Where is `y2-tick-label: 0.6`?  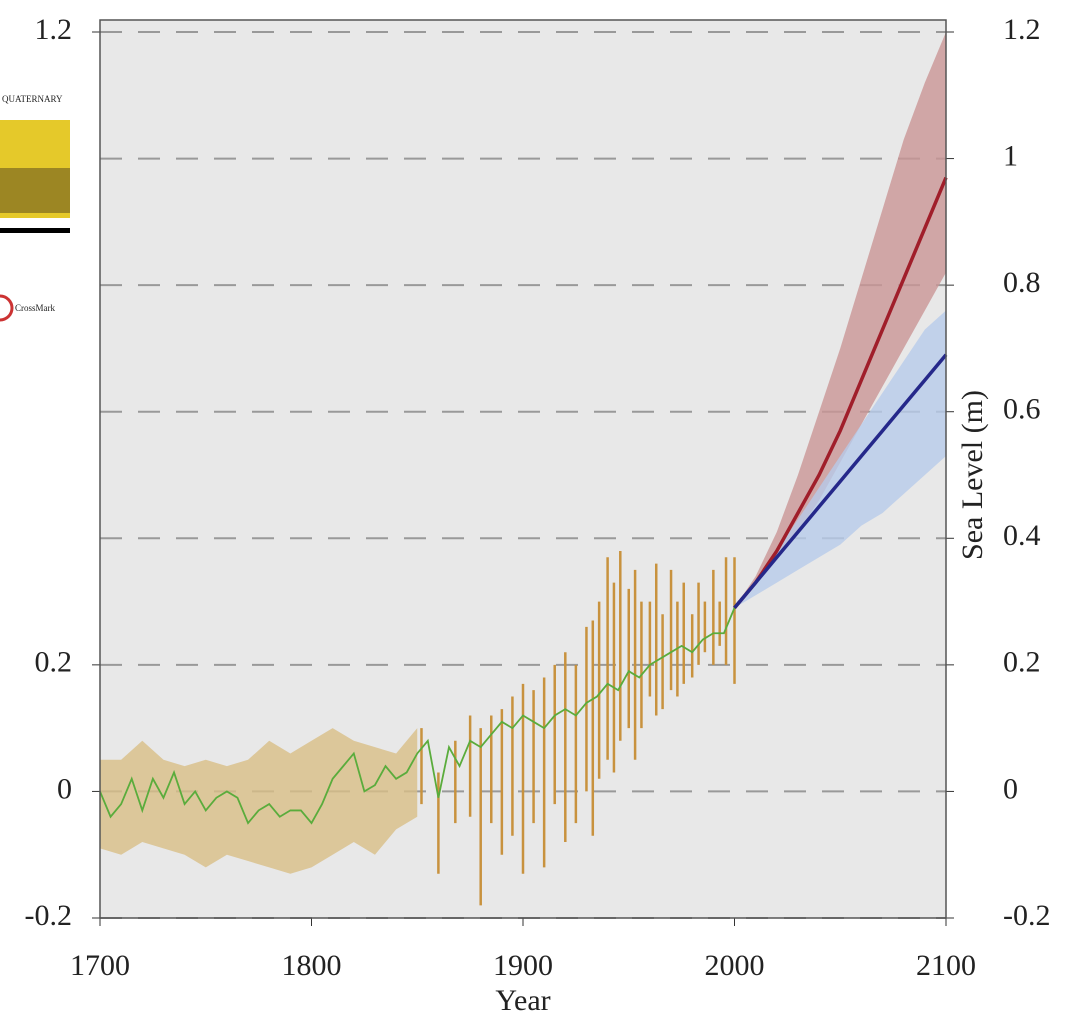
y2-tick-label: 0.6 is located at coordinates (1022, 409).